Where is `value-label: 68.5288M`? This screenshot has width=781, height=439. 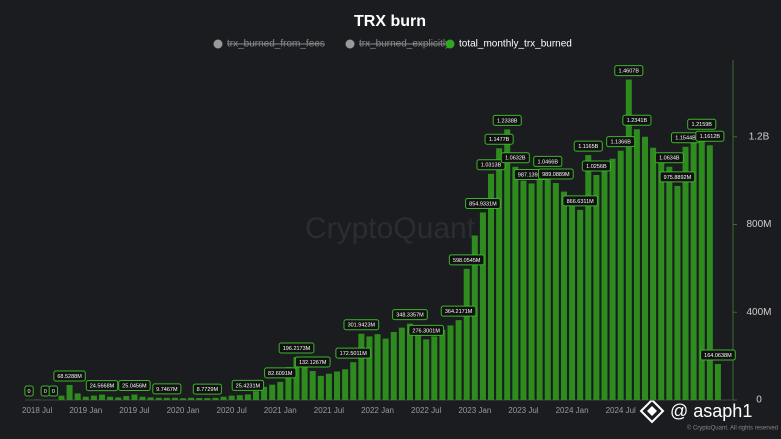 value-label: 68.5288M is located at coordinates (69, 377).